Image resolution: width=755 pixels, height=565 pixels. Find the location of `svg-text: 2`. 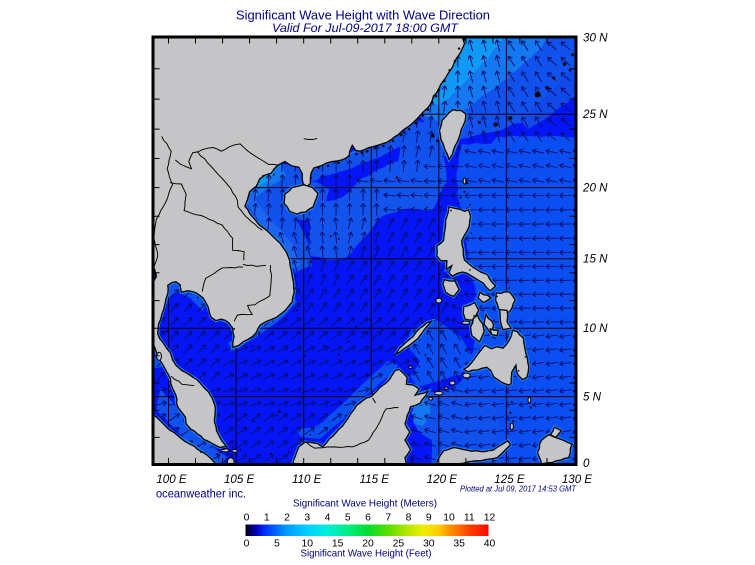

svg-text: 2 is located at coordinates (287, 518).